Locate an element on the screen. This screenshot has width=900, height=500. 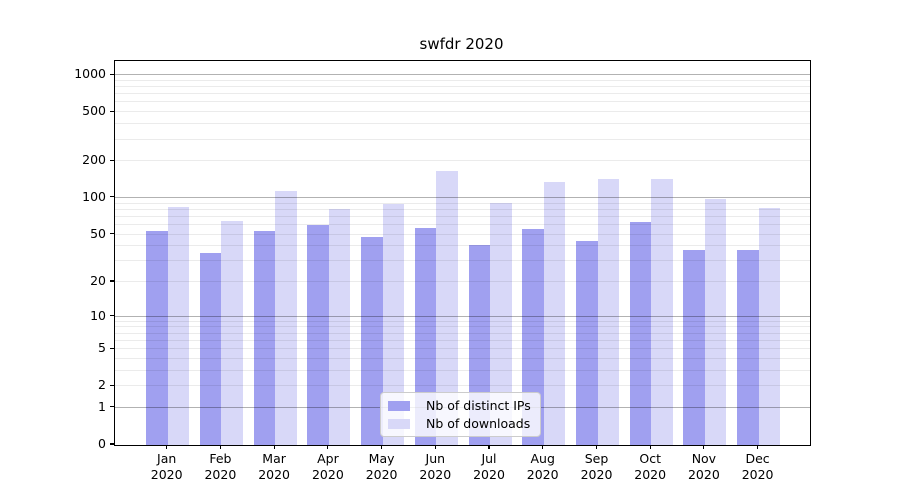
bar-downloads-mar is located at coordinates (286, 318).